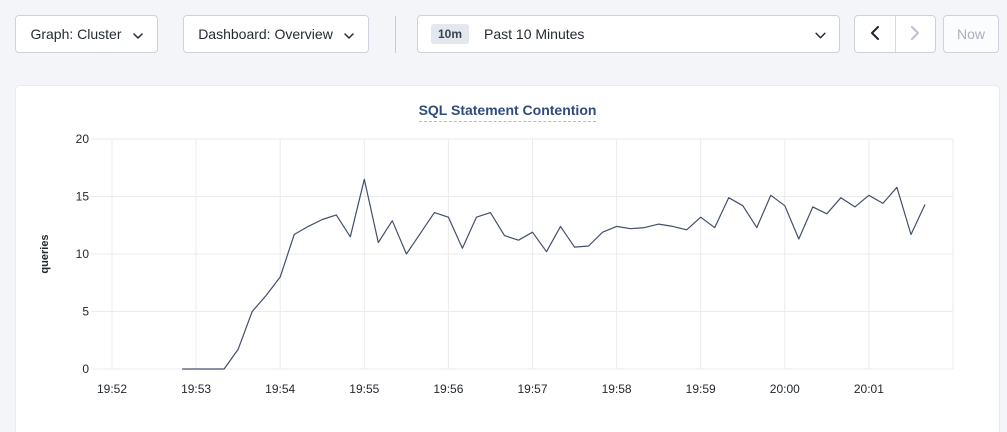  I want to click on toolbar-divider, so click(395, 34).